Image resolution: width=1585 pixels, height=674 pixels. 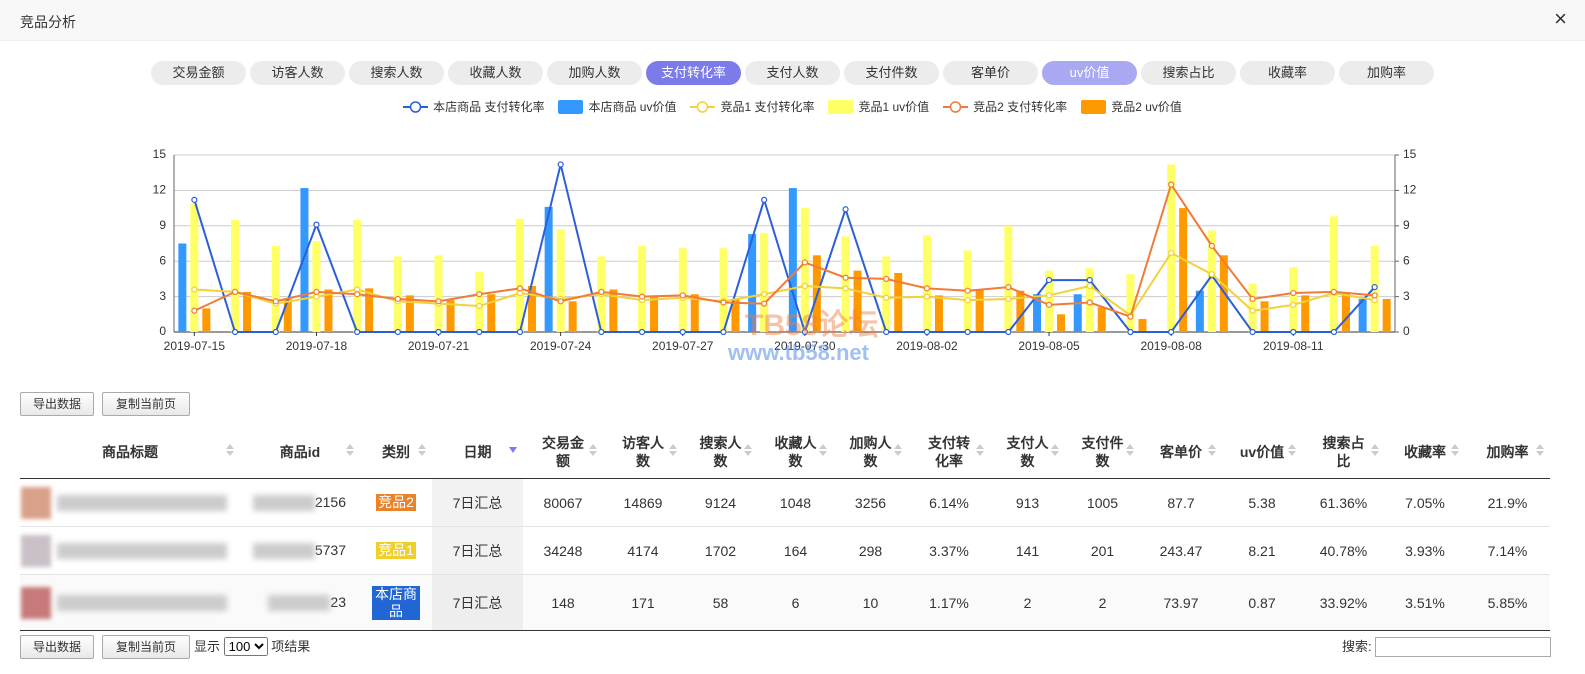 I want to click on column-header: 加购率, so click(x=1507, y=452).